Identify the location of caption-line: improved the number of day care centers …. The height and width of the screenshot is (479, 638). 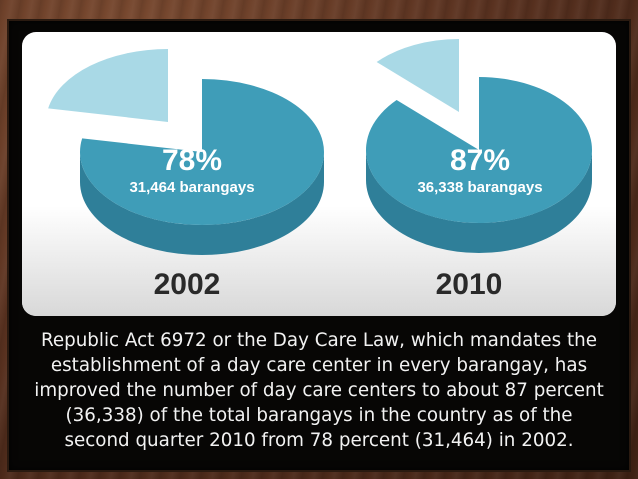
(319, 390).